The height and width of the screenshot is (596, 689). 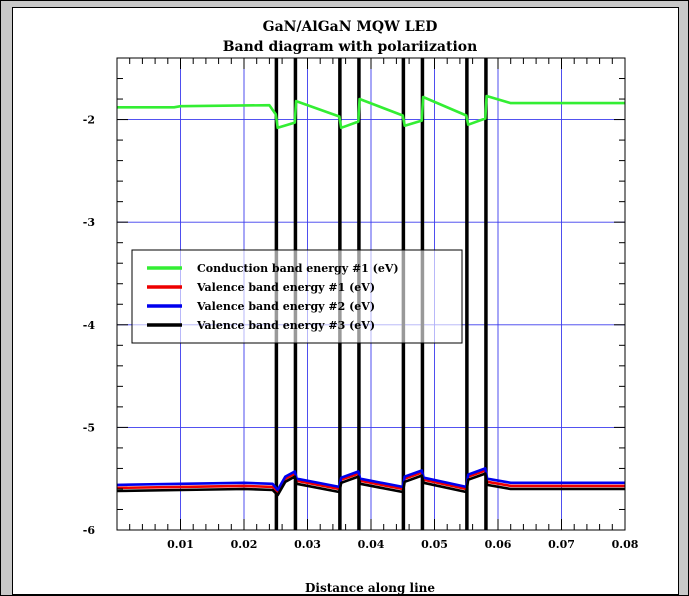 I want to click on x-tick-label: 0.04, so click(x=371, y=544).